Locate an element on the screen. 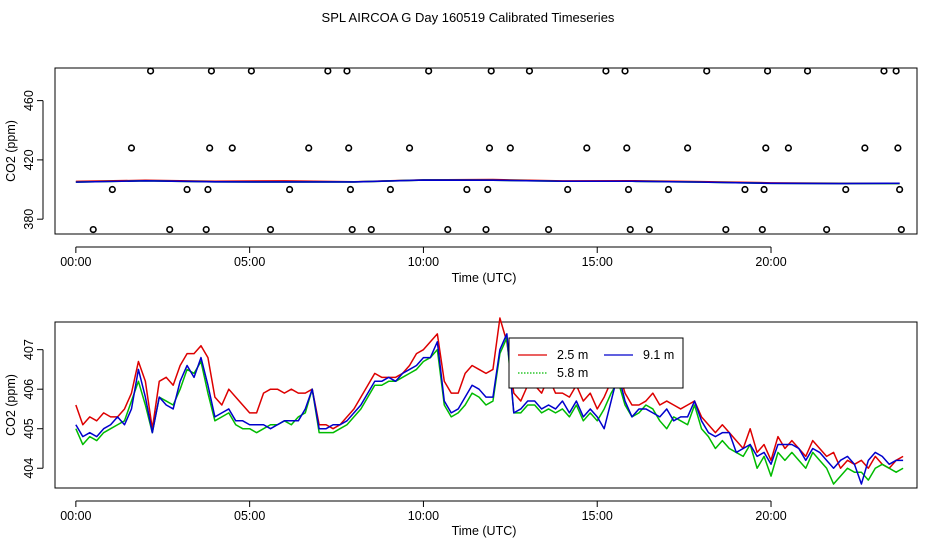  y-tick-label: 407 is located at coordinates (29, 349).